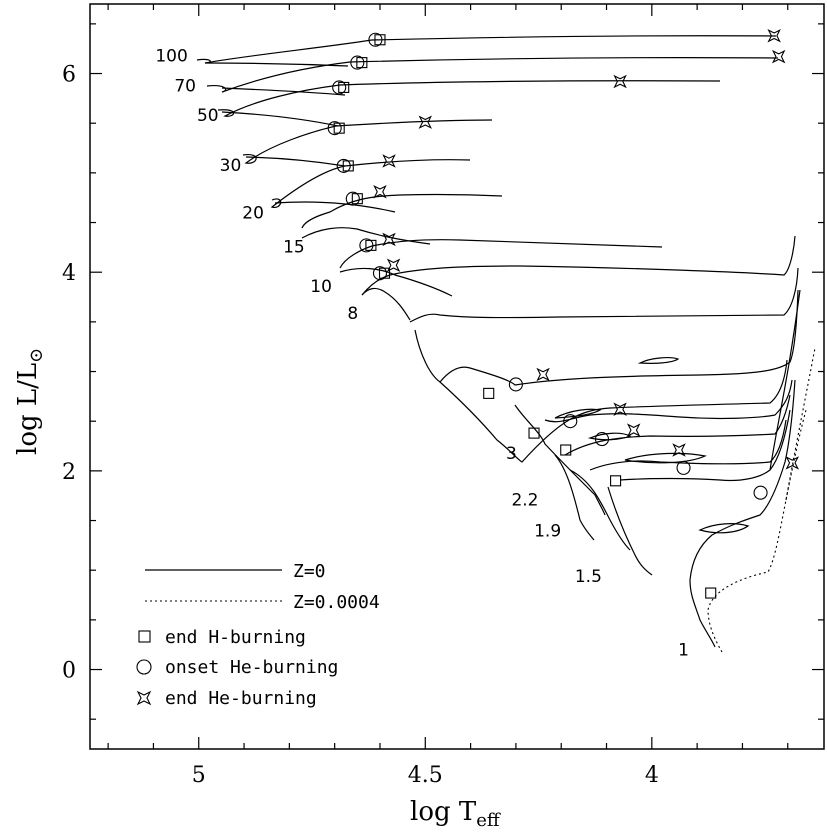 Image resolution: width=827 pixels, height=836 pixels. Describe the element at coordinates (69, 671) in the screenshot. I see `y-tick-label: 0` at that location.